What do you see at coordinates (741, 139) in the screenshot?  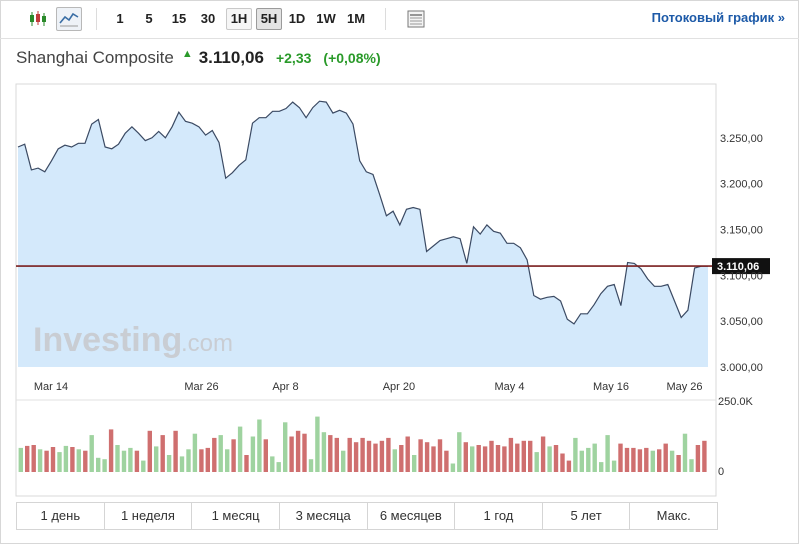 I see `price-tick-label: 3.250,00` at bounding box center [741, 139].